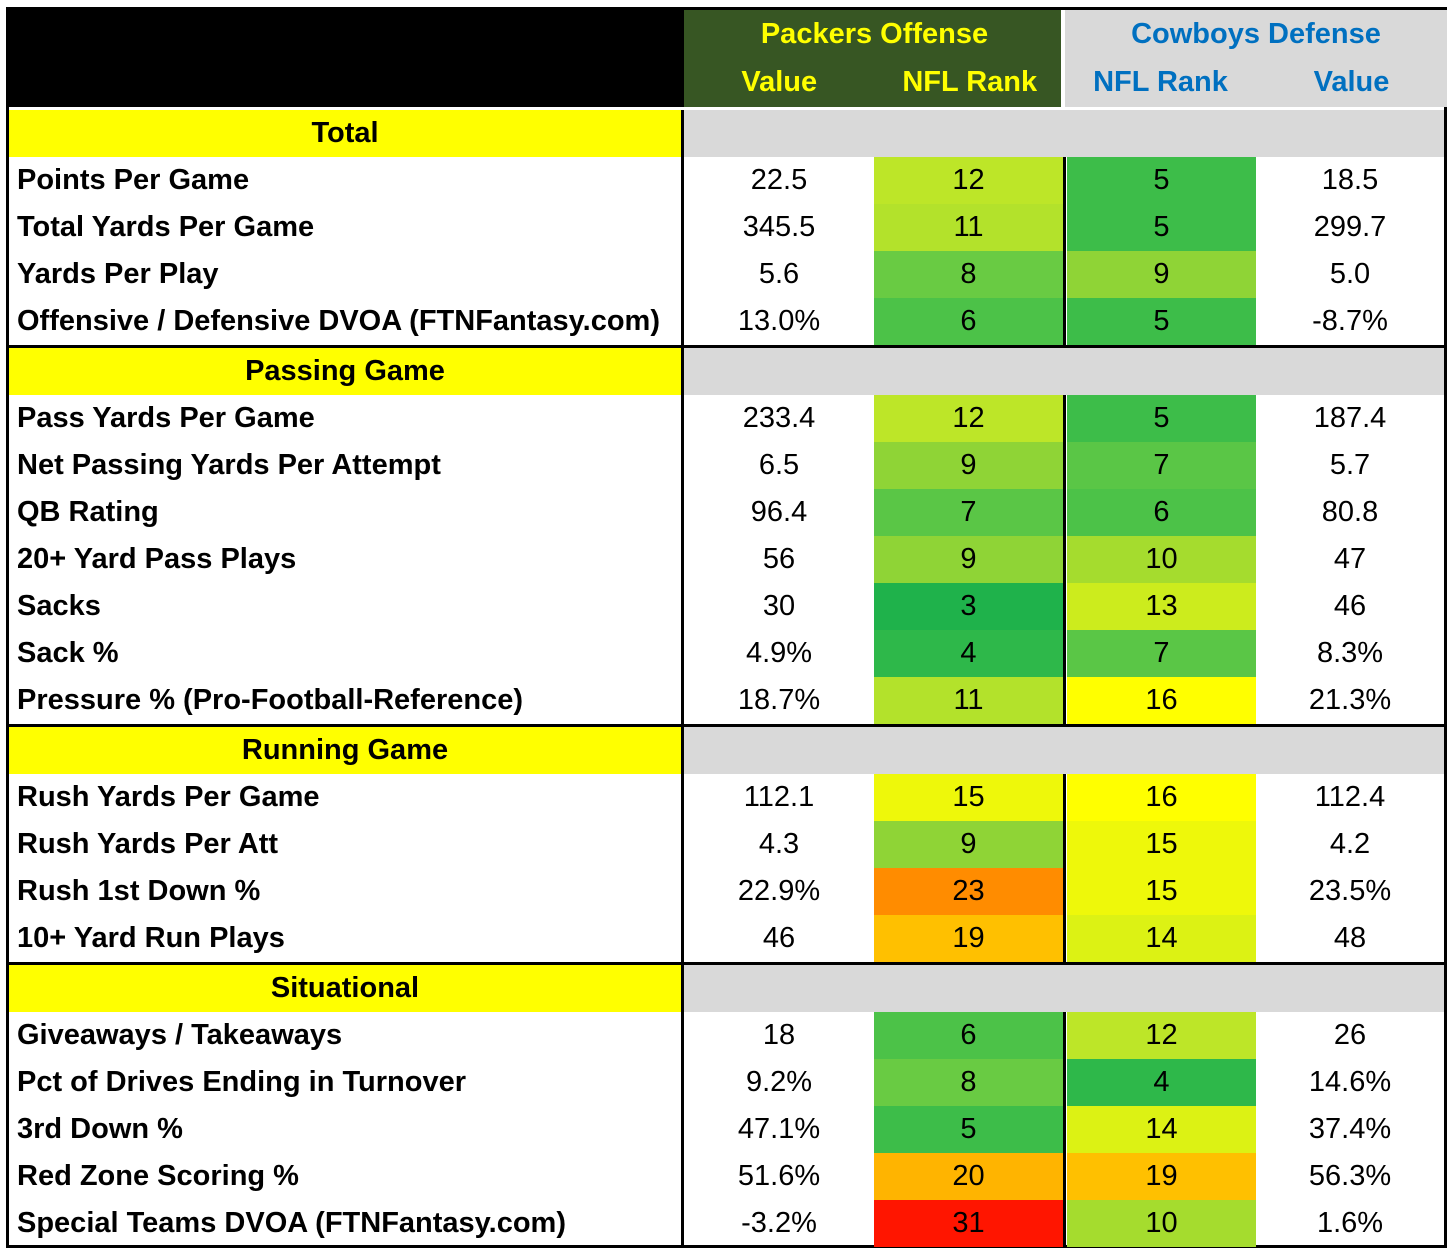 The width and height of the screenshot is (1456, 1257). What do you see at coordinates (1350, 653) in the screenshot?
I see `cowboys-value-cell: 8.3%` at bounding box center [1350, 653].